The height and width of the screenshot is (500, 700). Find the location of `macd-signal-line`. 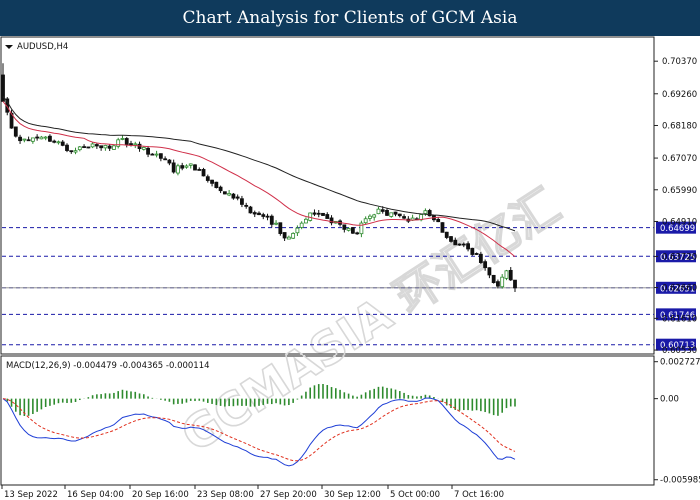

macd-signal-line is located at coordinates (259, 430).